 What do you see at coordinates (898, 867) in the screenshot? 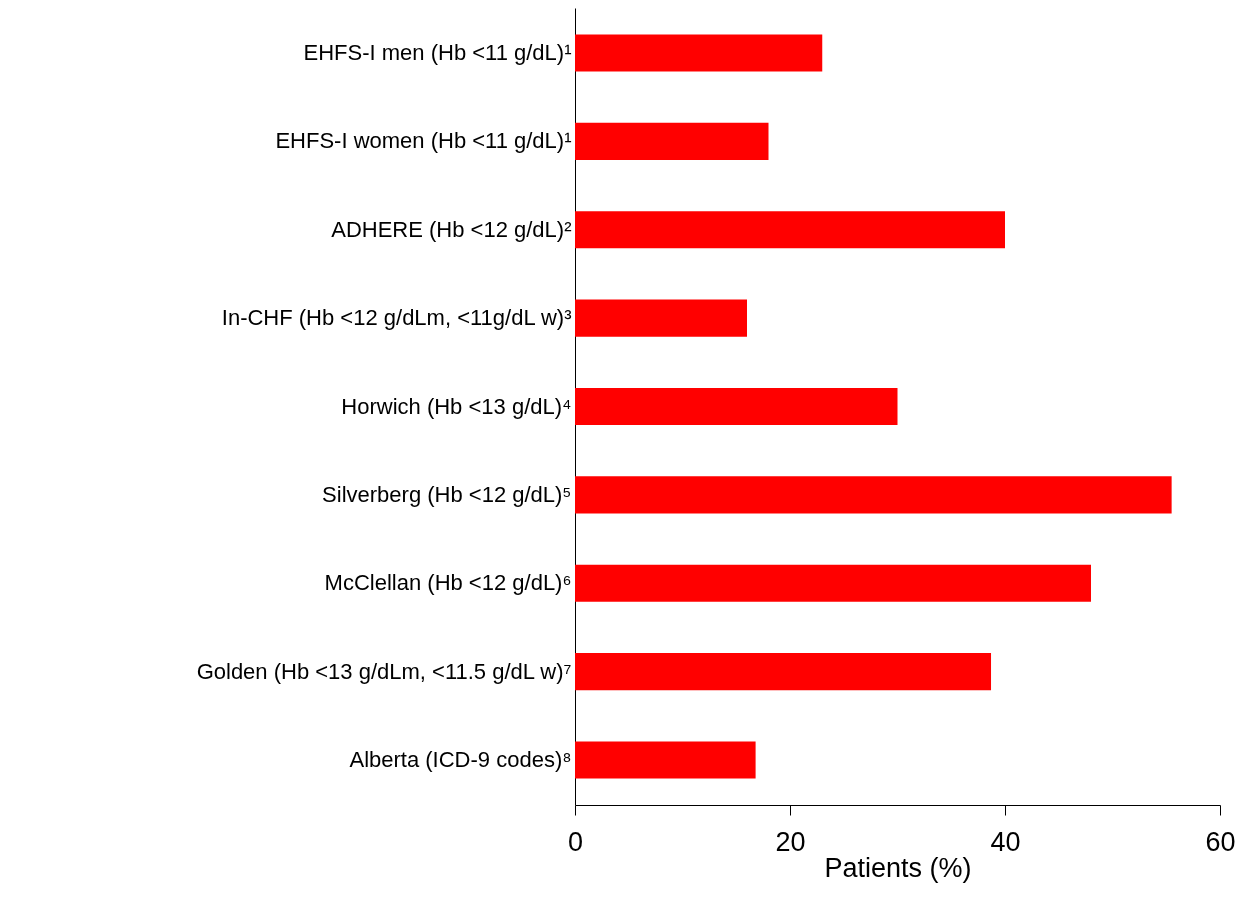
I see `x-axis-title: Patients (%)` at bounding box center [898, 867].